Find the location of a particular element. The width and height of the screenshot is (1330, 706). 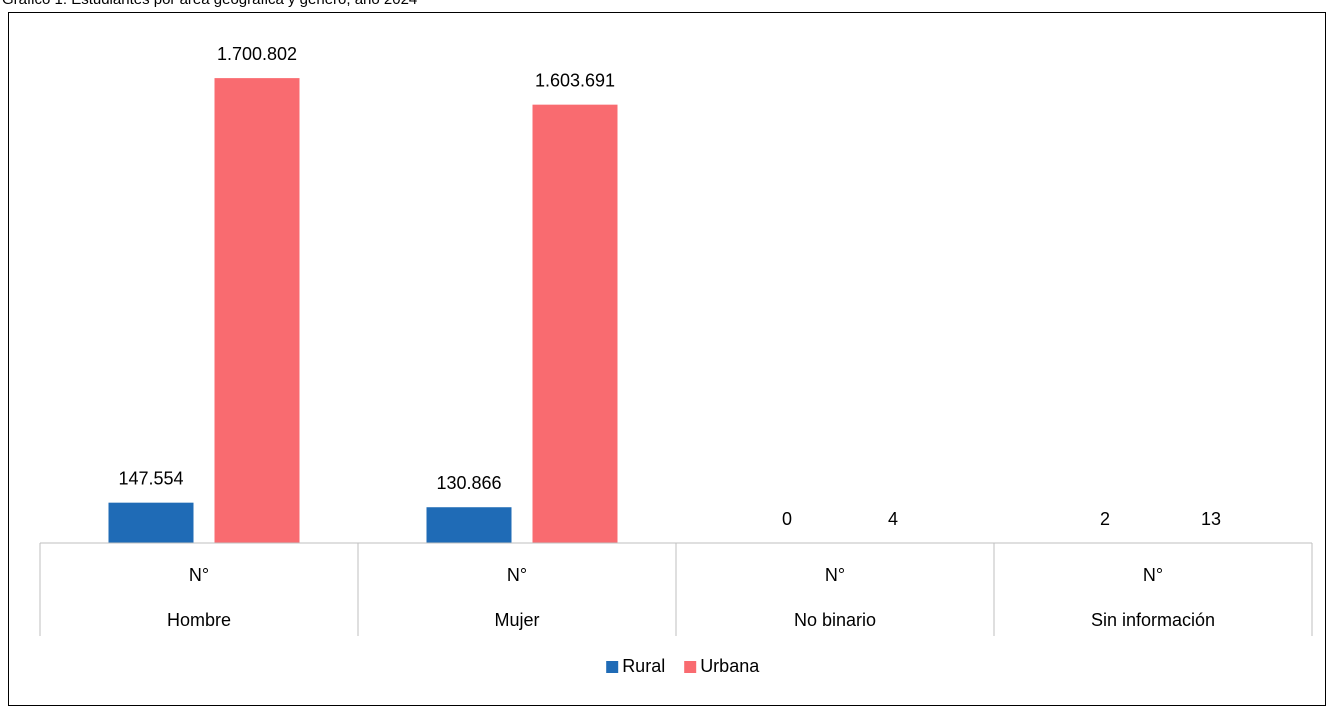

legend-label-rural: Rural is located at coordinates (643, 666).